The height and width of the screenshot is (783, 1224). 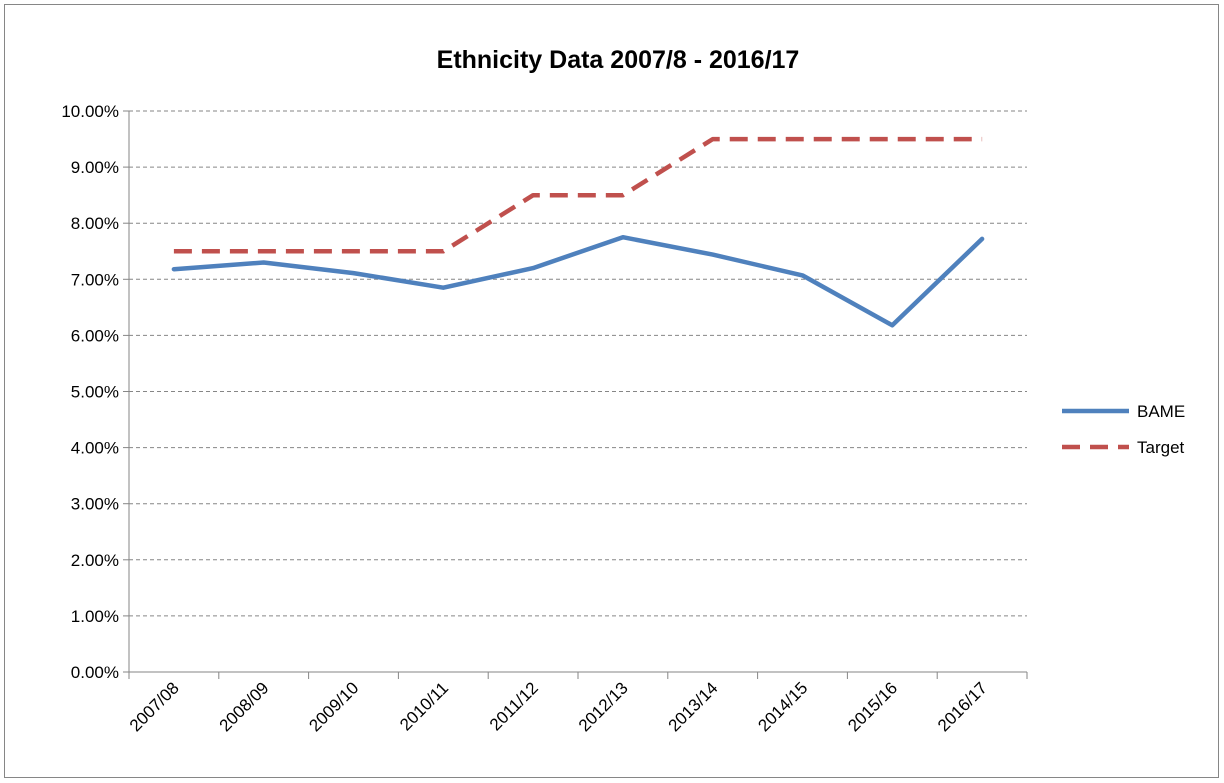 What do you see at coordinates (95, 335) in the screenshot?
I see `y-tick-label: 6.00%` at bounding box center [95, 335].